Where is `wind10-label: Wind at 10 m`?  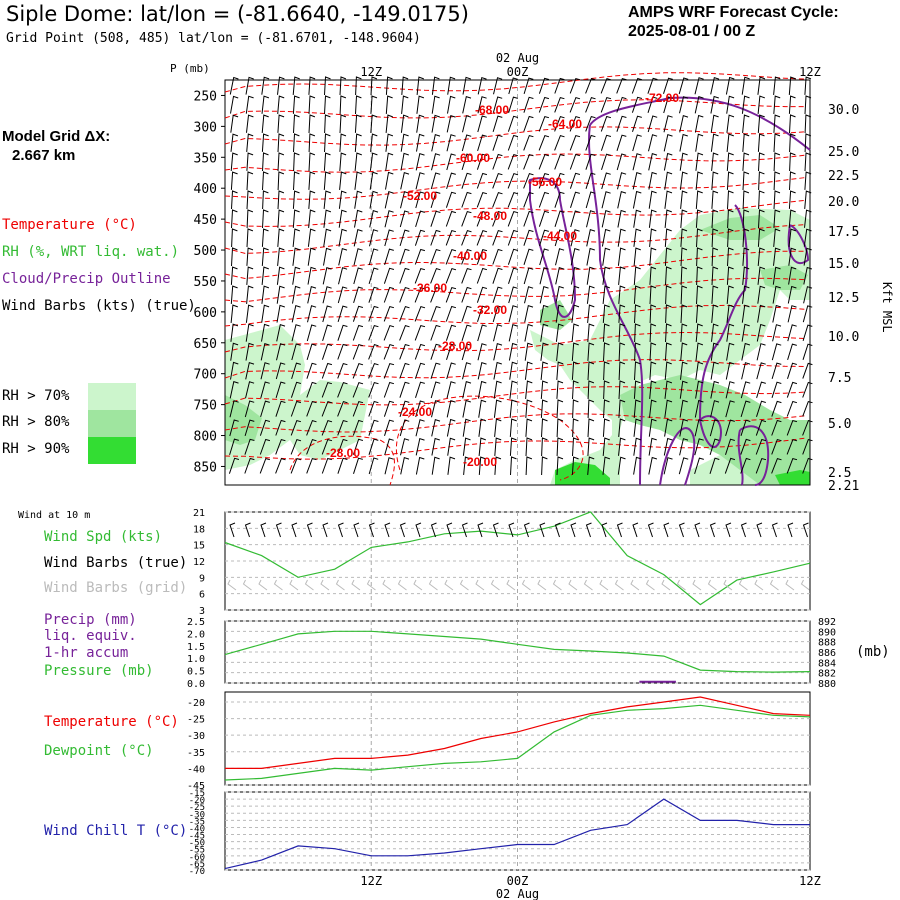 wind10-label: Wind at 10 m is located at coordinates (54, 515).